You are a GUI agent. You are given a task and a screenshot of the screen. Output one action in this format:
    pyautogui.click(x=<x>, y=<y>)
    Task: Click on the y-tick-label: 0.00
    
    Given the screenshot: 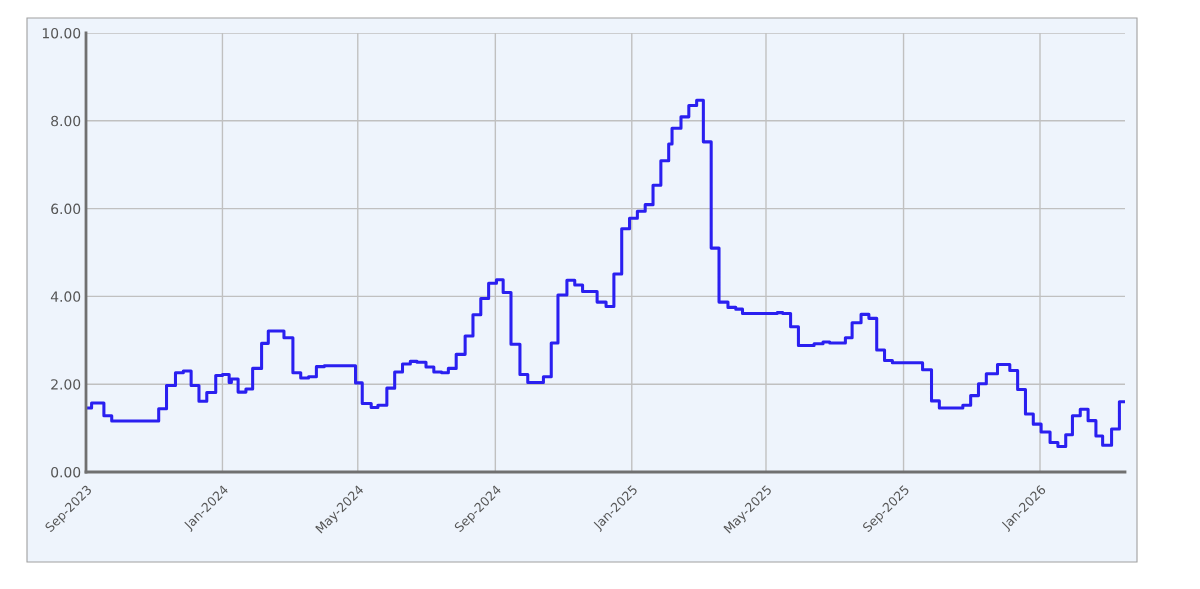 What is the action you would take?
    pyautogui.click(x=66, y=472)
    